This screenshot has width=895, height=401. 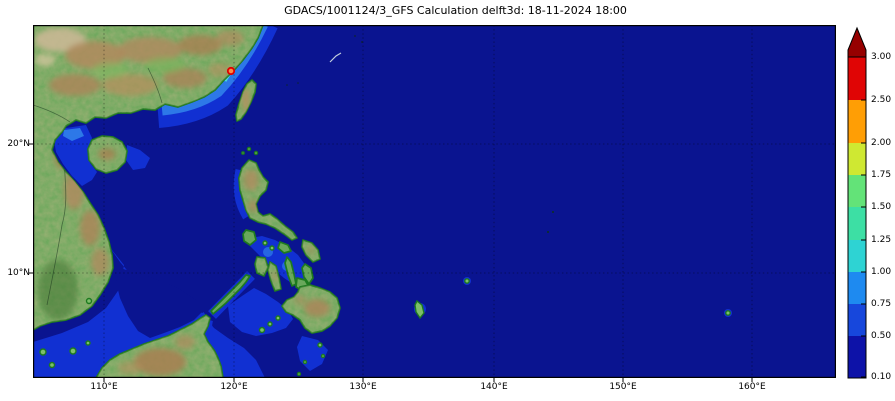 I want to click on lon-label-130e: 130°E, so click(x=363, y=387).